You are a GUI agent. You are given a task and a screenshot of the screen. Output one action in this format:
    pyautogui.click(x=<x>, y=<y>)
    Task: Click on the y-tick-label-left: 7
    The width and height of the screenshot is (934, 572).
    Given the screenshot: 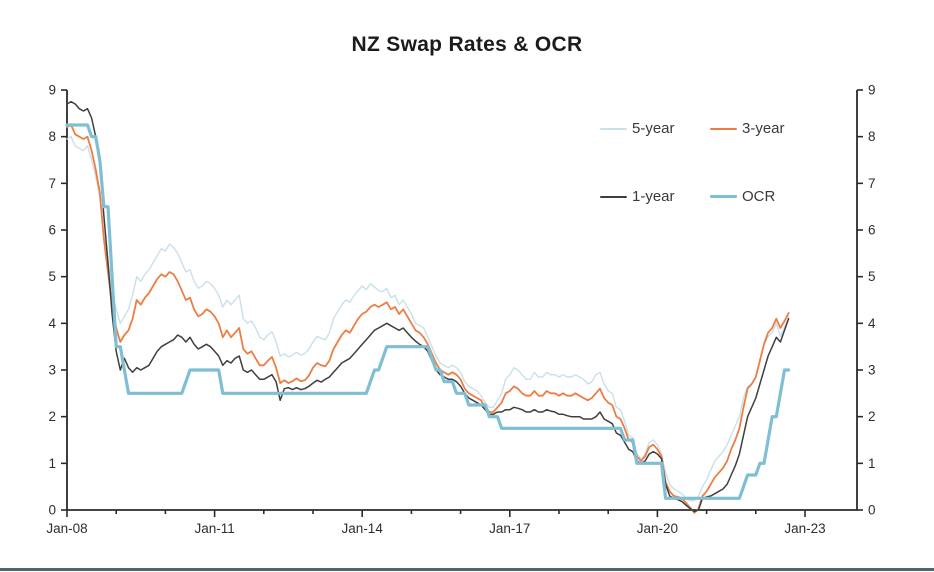 What is the action you would take?
    pyautogui.click(x=52, y=183)
    